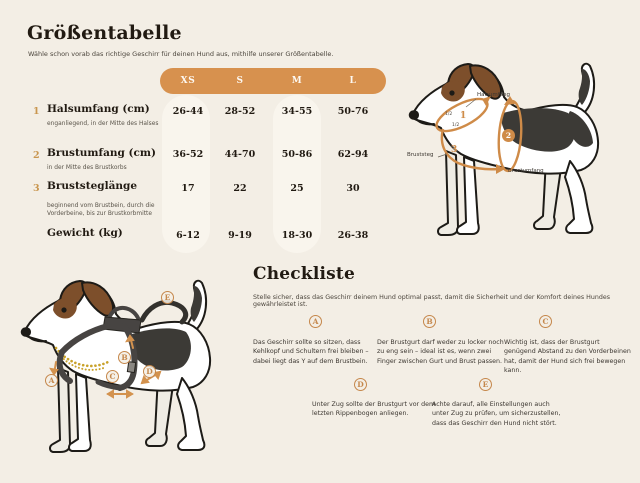 This screenshot has width=640, height=483. I want to click on row1-val-m: 34-55, so click(297, 111).